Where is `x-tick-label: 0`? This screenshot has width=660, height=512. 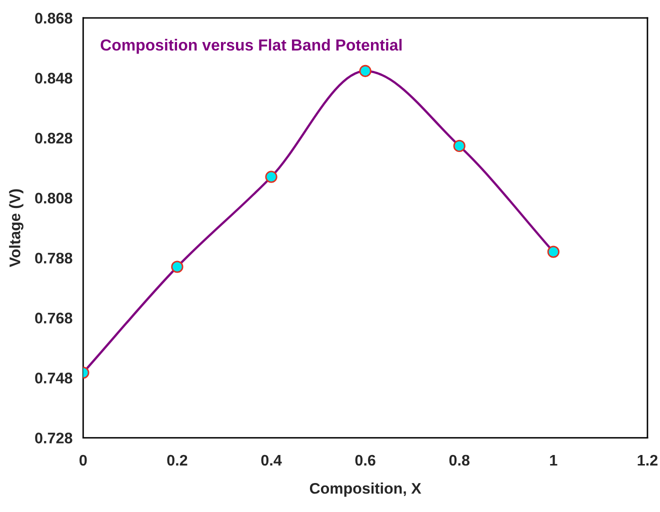 x-tick-label: 0 is located at coordinates (83, 460).